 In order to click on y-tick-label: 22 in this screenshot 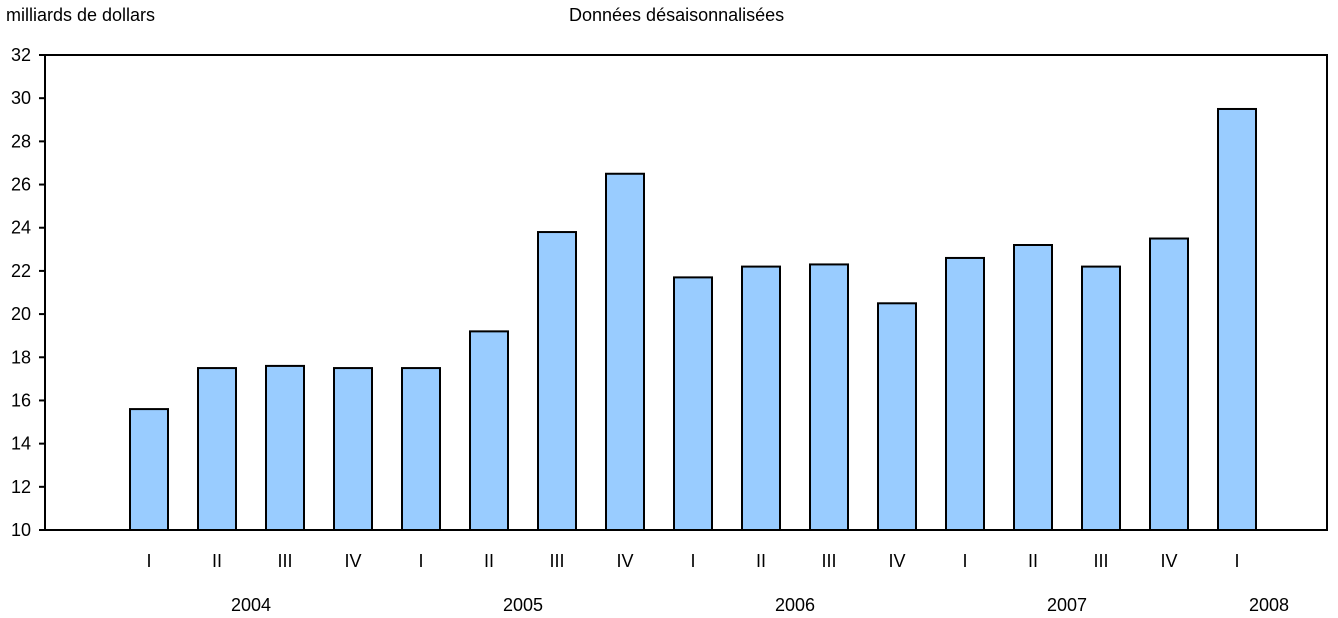, I will do `click(21, 271)`.